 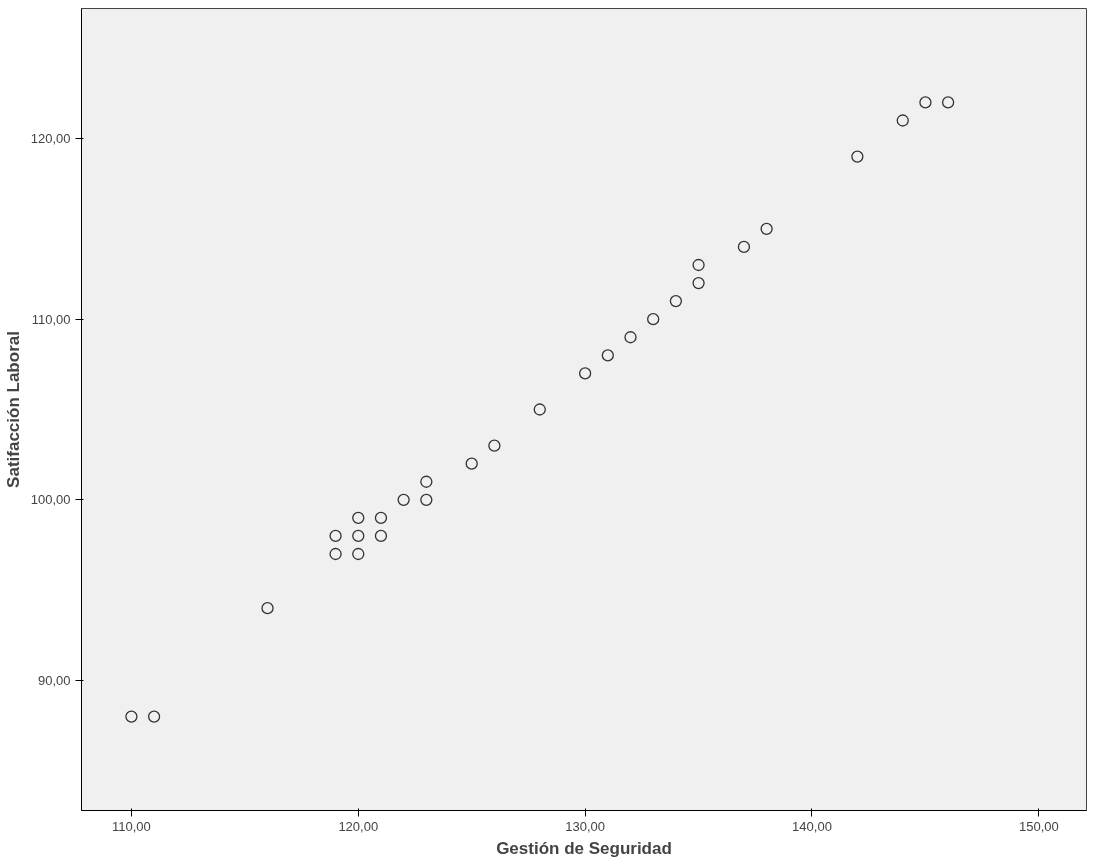 What do you see at coordinates (50, 139) in the screenshot?
I see `y-tick-label: 120,00` at bounding box center [50, 139].